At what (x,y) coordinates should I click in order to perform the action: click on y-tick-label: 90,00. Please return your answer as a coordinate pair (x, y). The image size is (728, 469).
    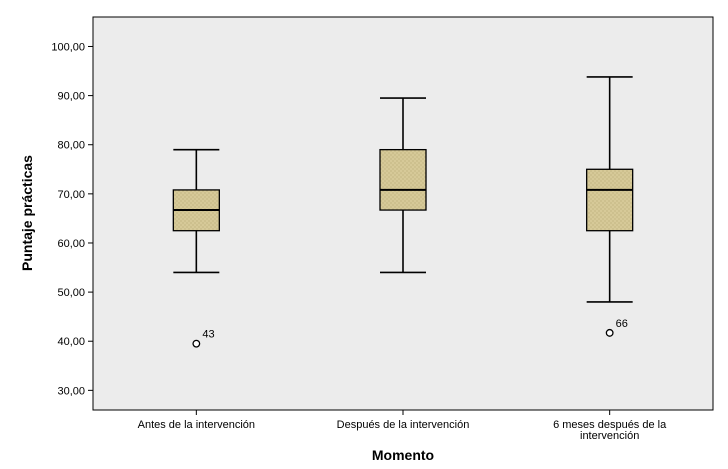
    Looking at the image, I should click on (71, 97).